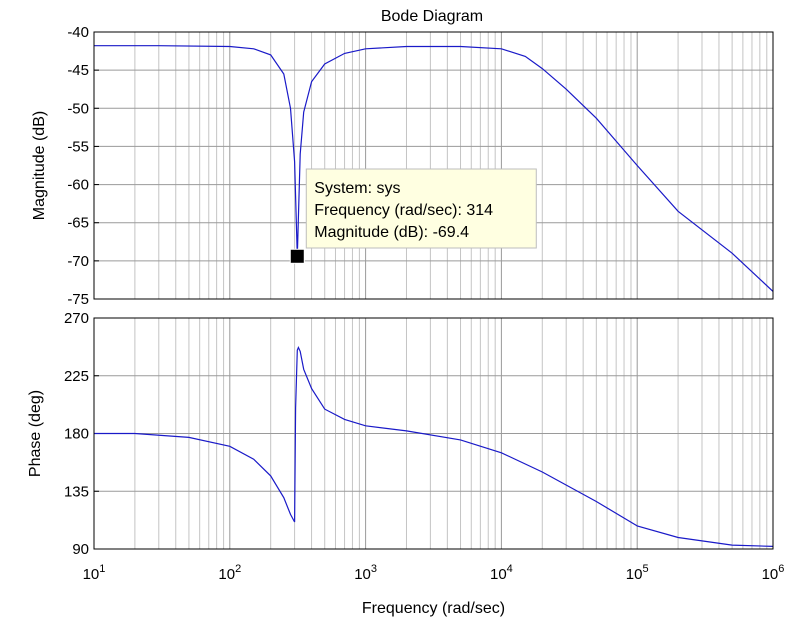 The image size is (809, 636). I want to click on y-tick-label: -50, so click(78, 108).